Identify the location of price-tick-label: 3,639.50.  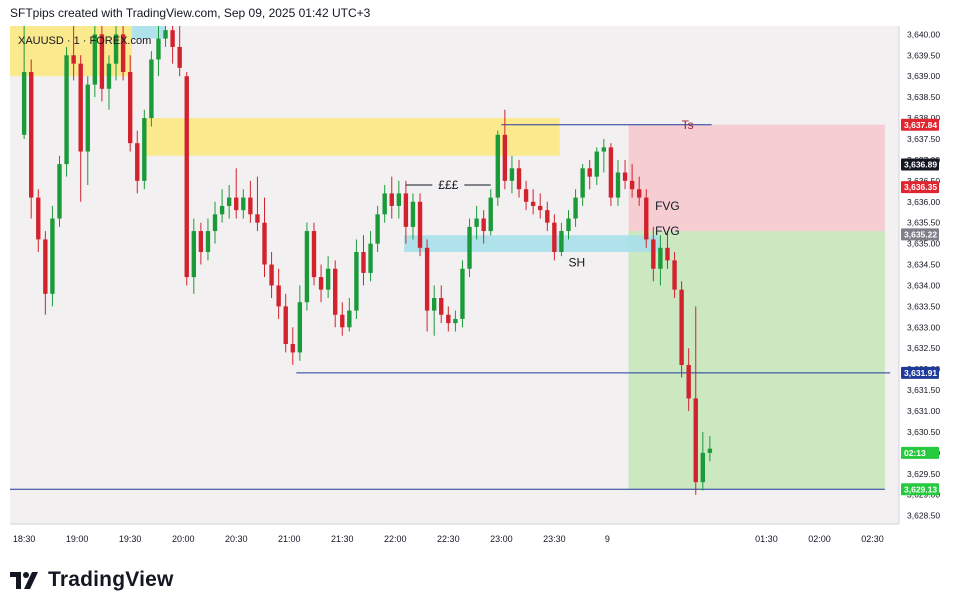
(923, 55).